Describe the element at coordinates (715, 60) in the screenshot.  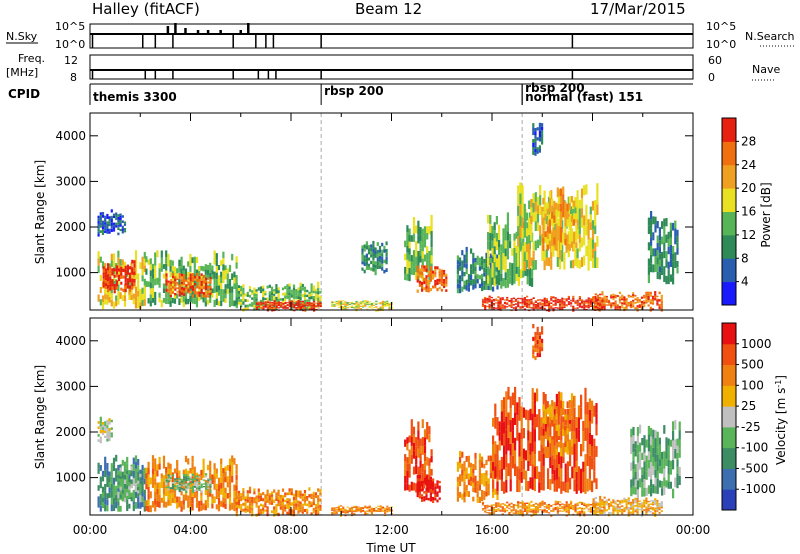
I see `nave-tick-top: 60` at that location.